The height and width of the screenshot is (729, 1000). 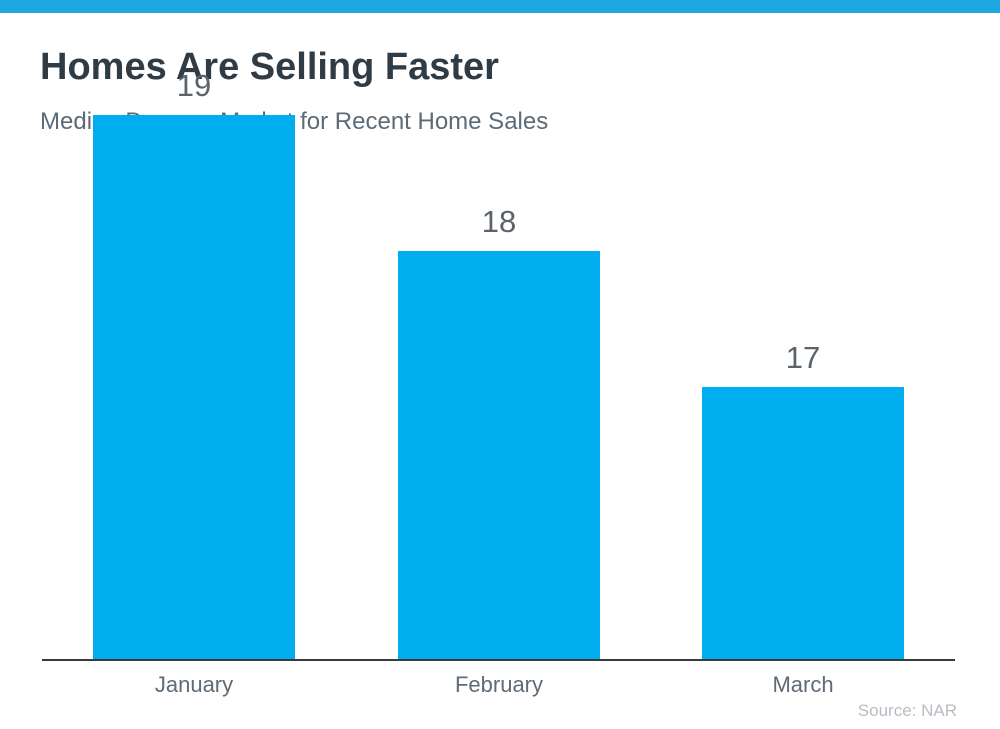 I want to click on bar-value-label-january: 19, so click(x=194, y=85).